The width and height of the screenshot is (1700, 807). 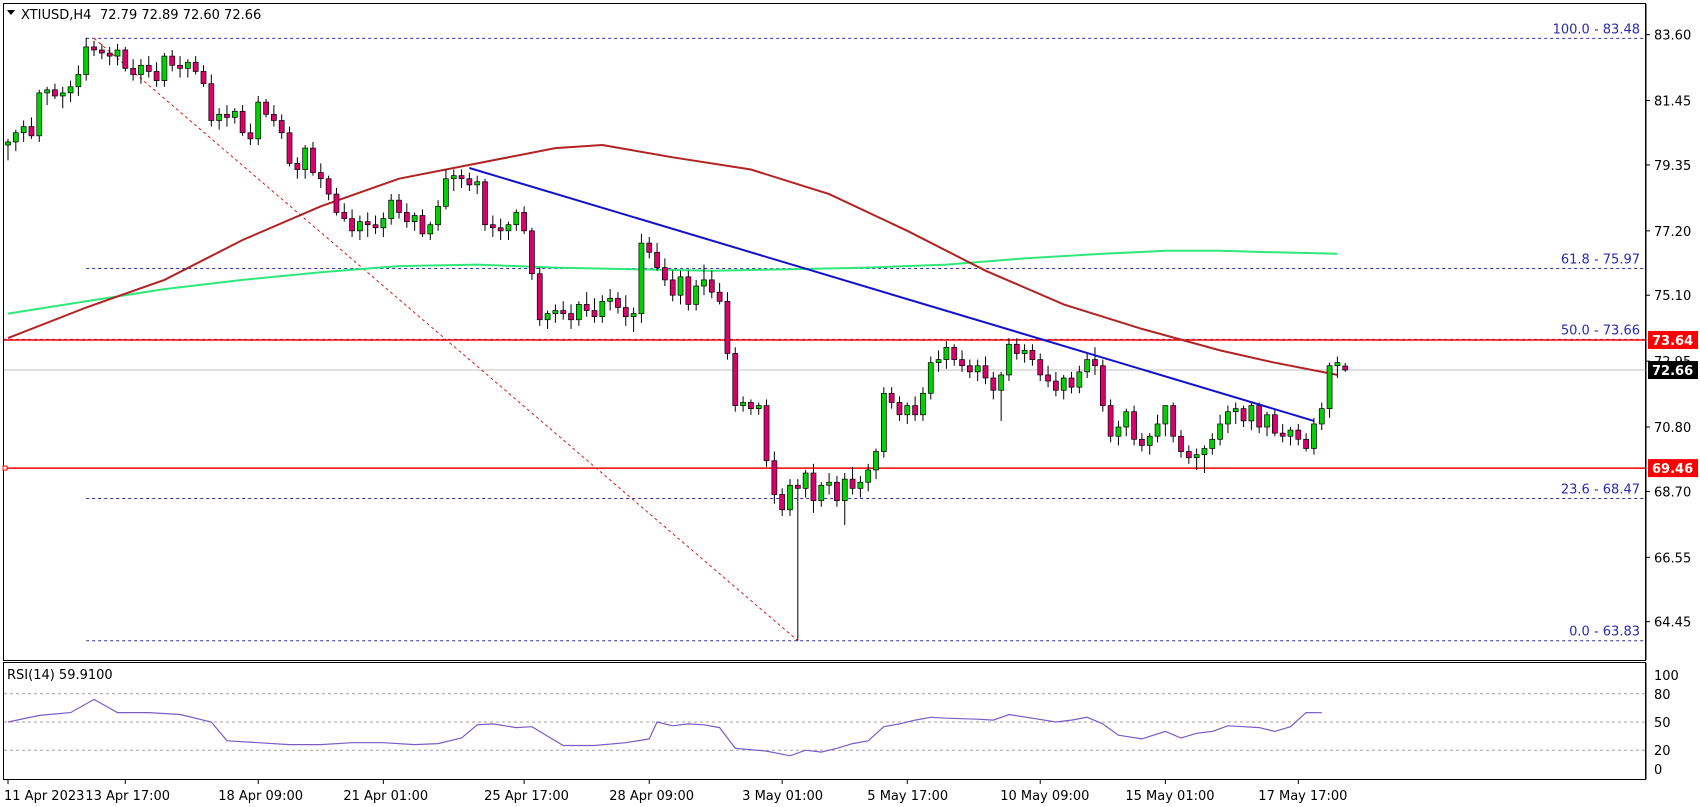 I want to click on symbol-dropdown-icon, so click(x=11, y=12).